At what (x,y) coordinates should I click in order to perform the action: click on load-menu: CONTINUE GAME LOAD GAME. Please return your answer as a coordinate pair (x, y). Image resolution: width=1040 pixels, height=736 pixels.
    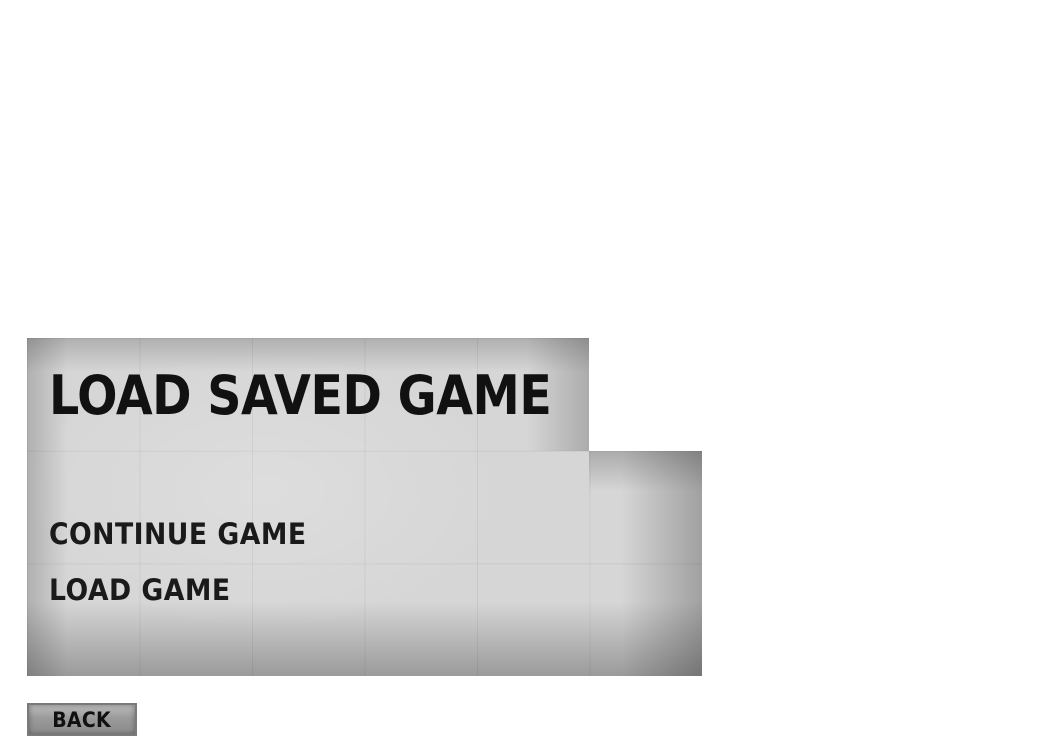
    Looking at the image, I should click on (189, 570).